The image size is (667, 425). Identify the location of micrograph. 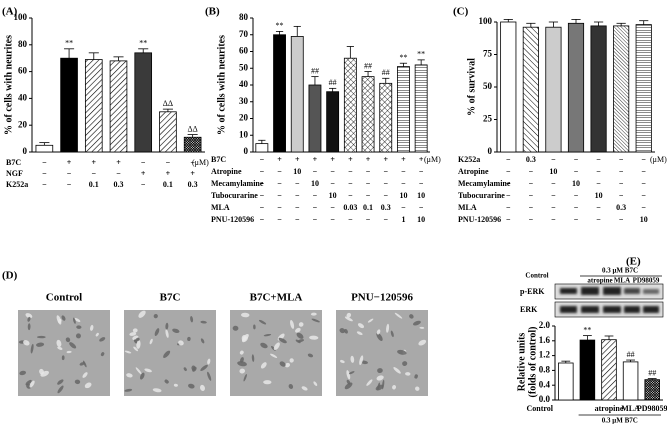
(276, 353).